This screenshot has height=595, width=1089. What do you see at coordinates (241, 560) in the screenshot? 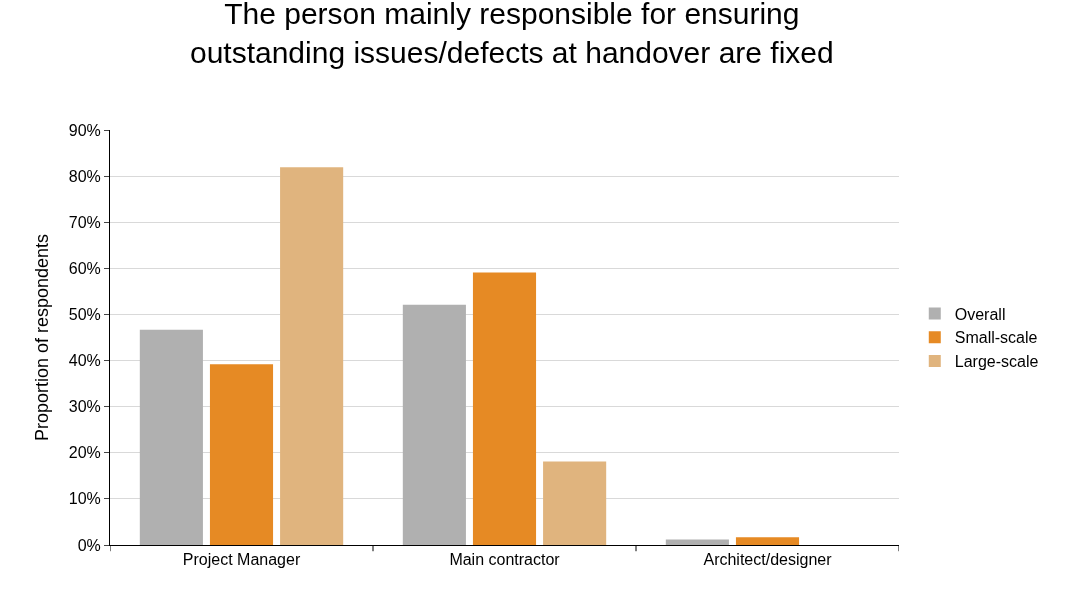
I see `x-tick-label: Project Manager` at bounding box center [241, 560].